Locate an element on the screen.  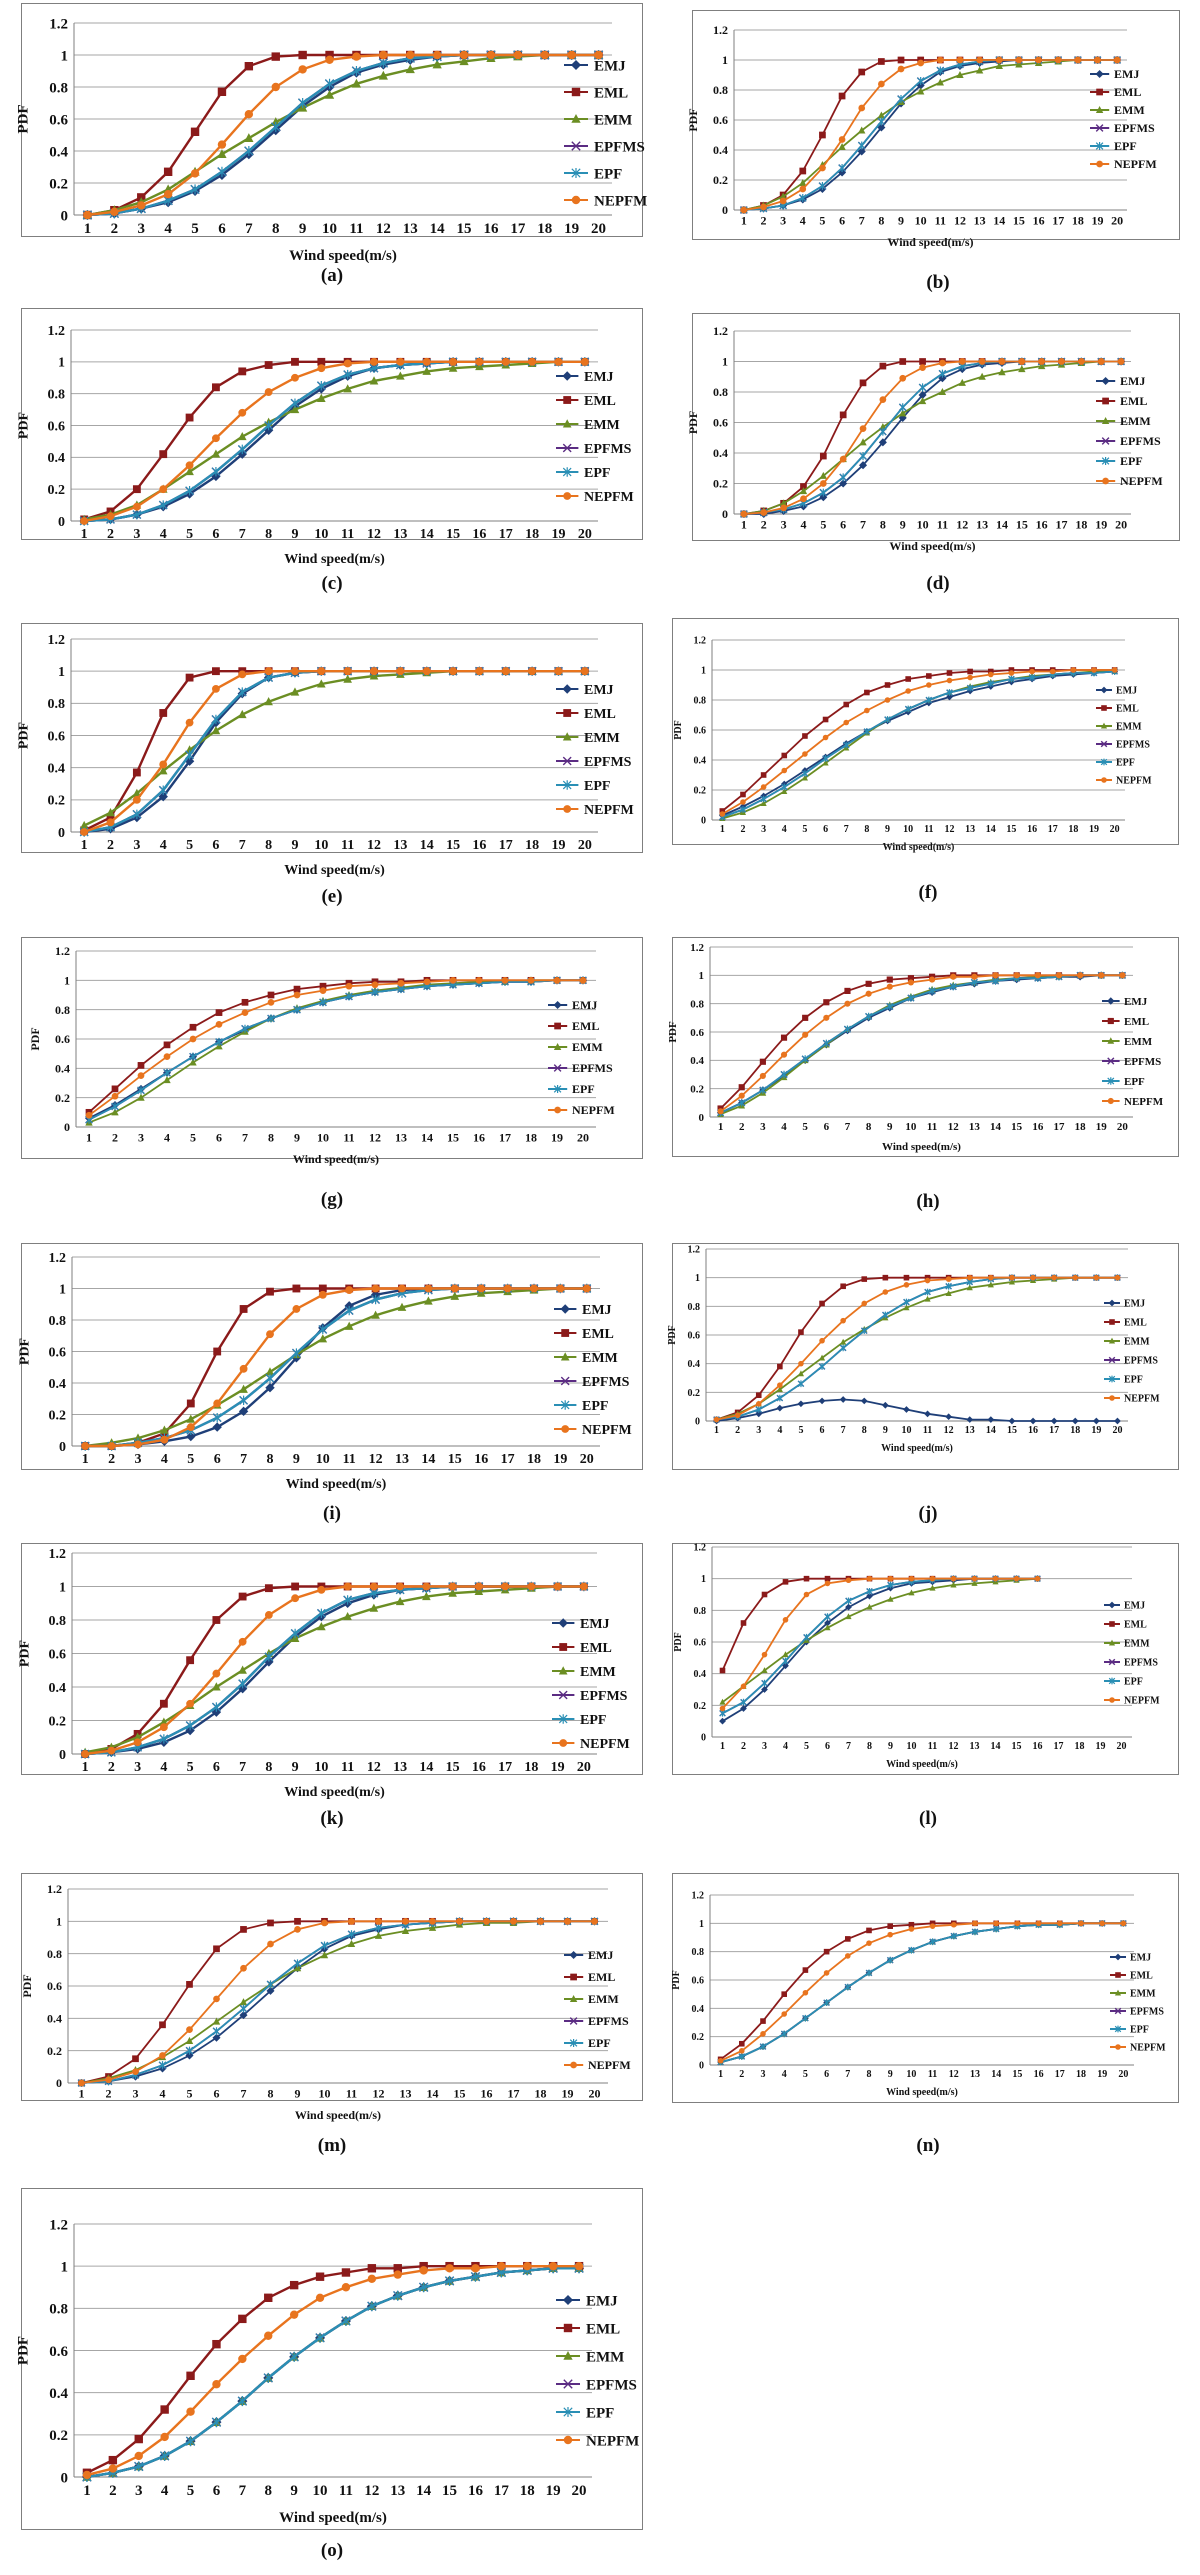
y-tick-label: 1 is located at coordinates (61, 672).